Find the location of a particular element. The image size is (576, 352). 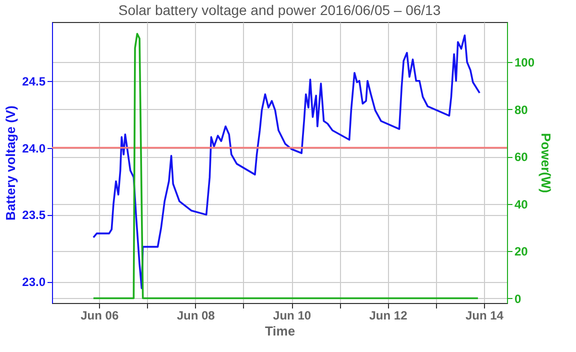

y2-axis-title: Power(W) is located at coordinates (546, 163).